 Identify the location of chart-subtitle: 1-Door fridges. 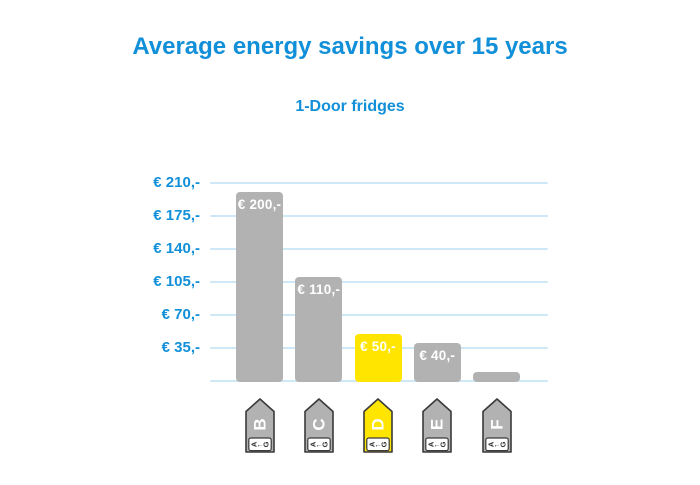
(350, 106).